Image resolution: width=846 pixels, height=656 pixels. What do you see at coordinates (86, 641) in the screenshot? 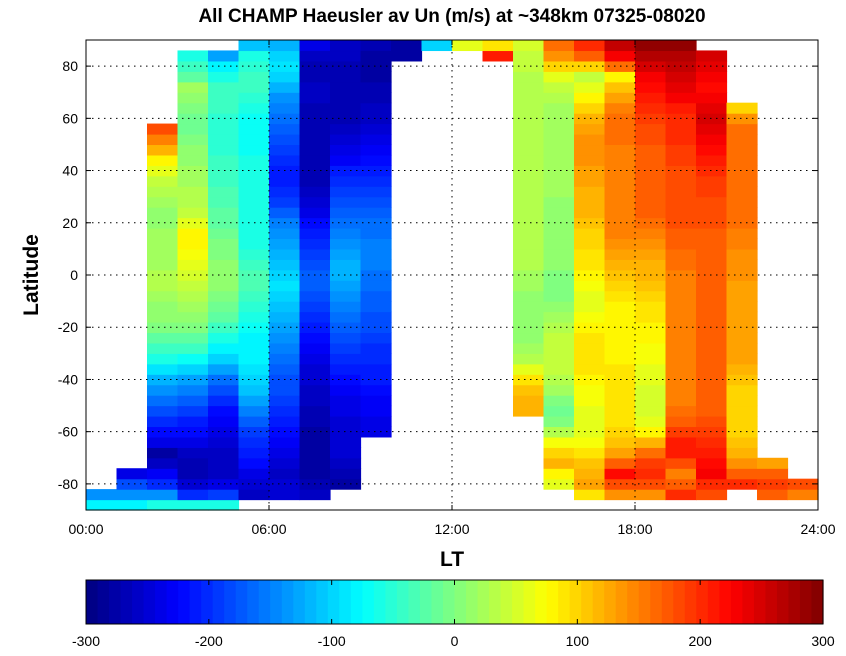
I see `colorbar-tick-label: -300` at bounding box center [86, 641].